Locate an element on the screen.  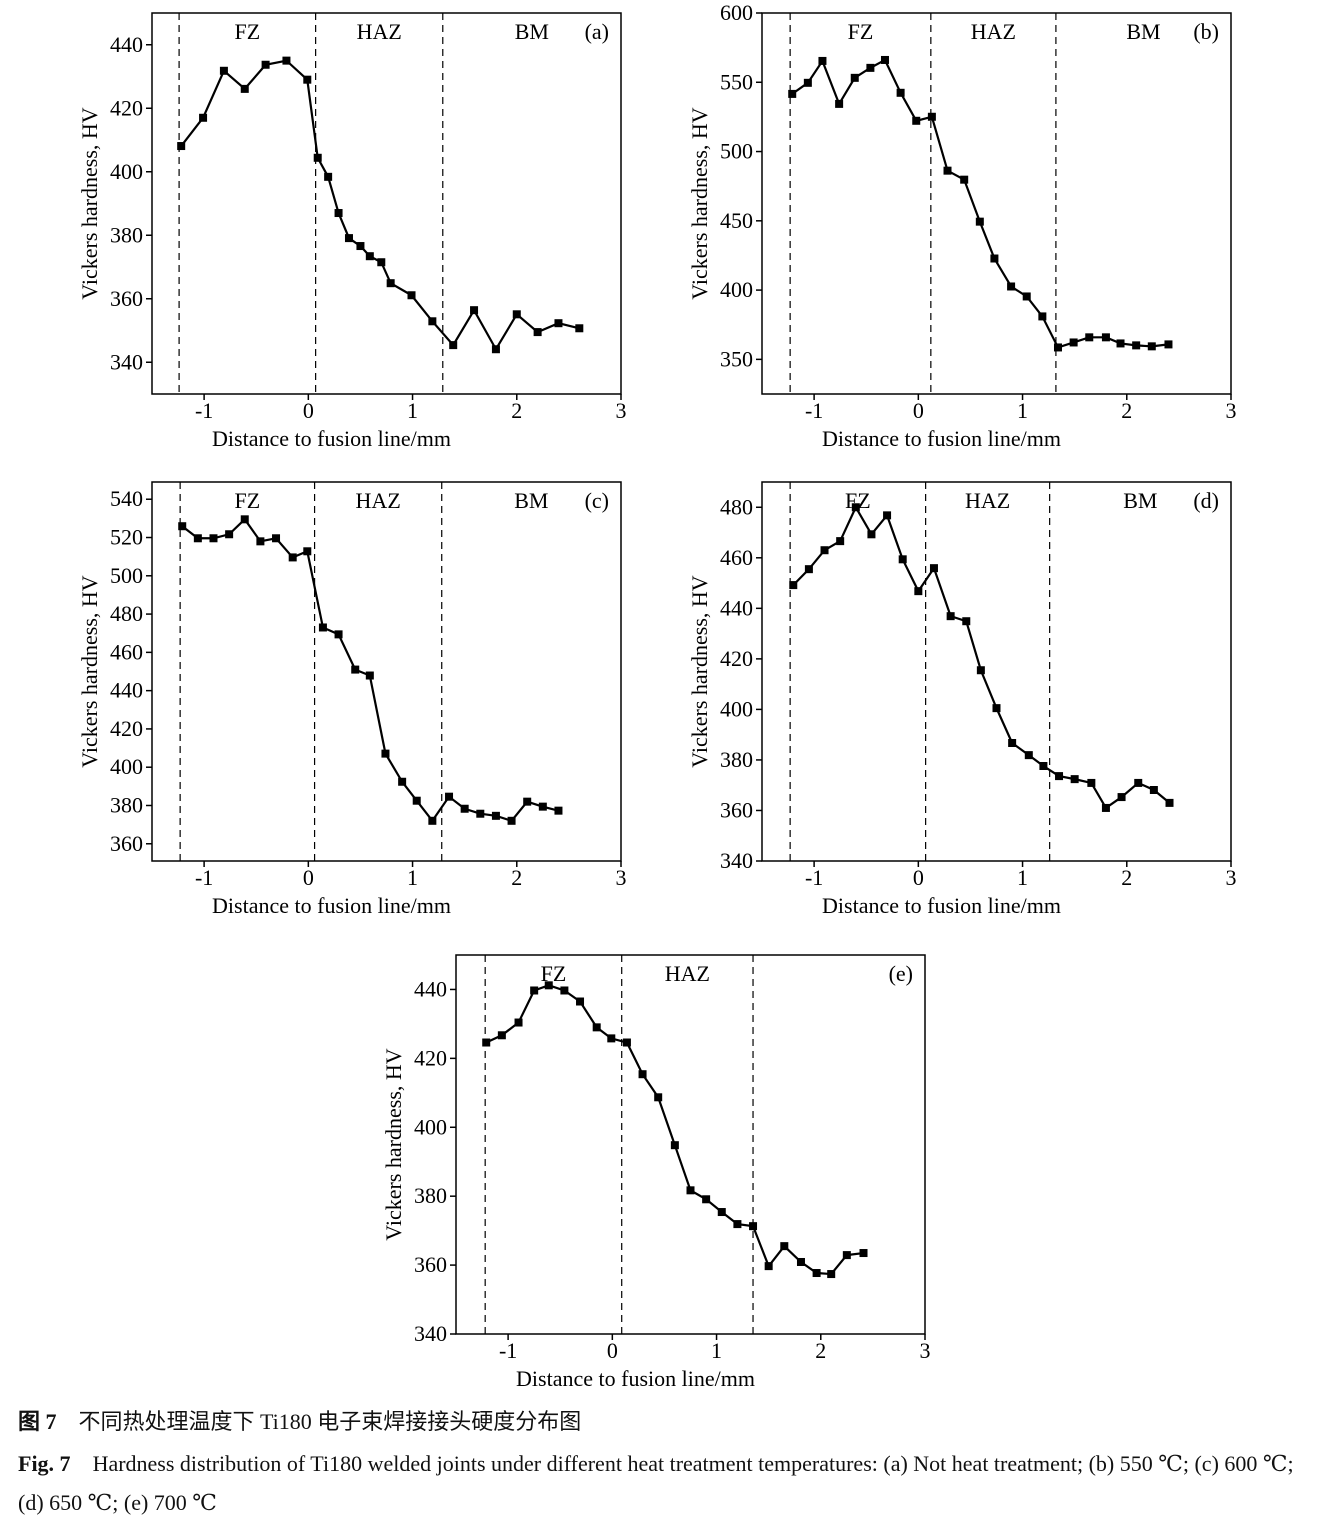
x-tick-label: -1 is located at coordinates (814, 877).